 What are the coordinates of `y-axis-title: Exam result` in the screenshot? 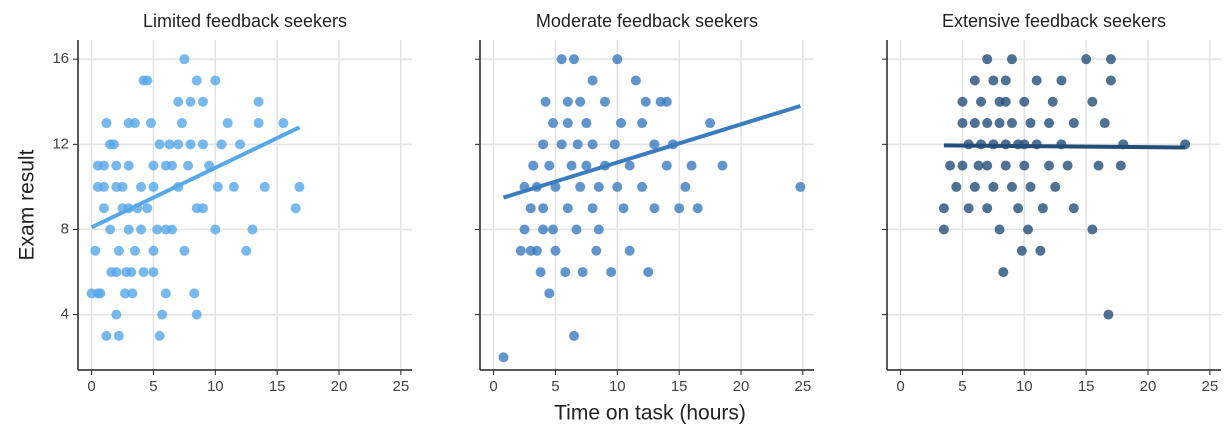 It's located at (27, 204).